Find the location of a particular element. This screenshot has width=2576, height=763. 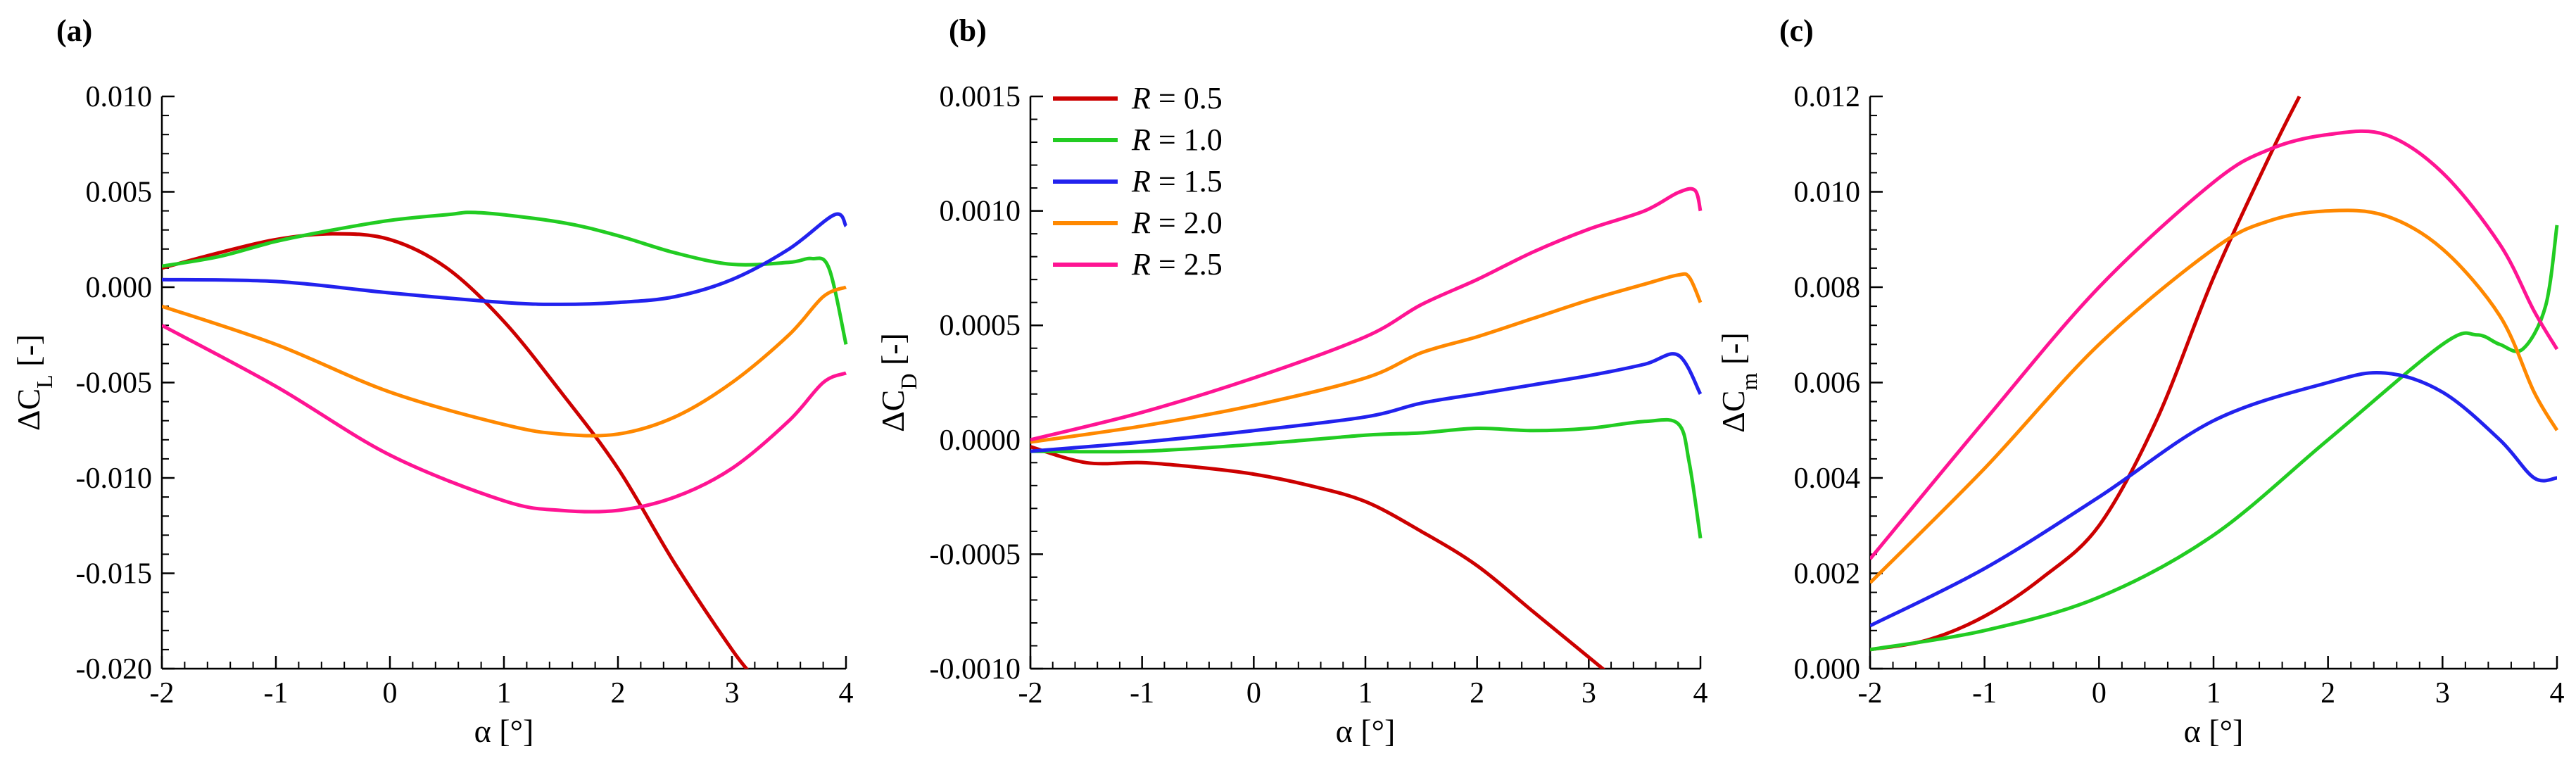

y-axis-label: ΔCD [-] is located at coordinates (898, 382).